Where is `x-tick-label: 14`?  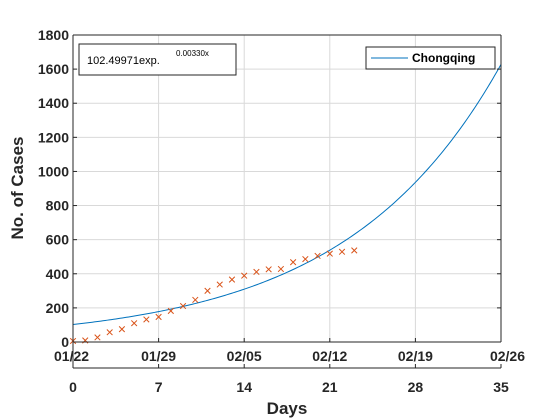 x-tick-label: 14 is located at coordinates (244, 387).